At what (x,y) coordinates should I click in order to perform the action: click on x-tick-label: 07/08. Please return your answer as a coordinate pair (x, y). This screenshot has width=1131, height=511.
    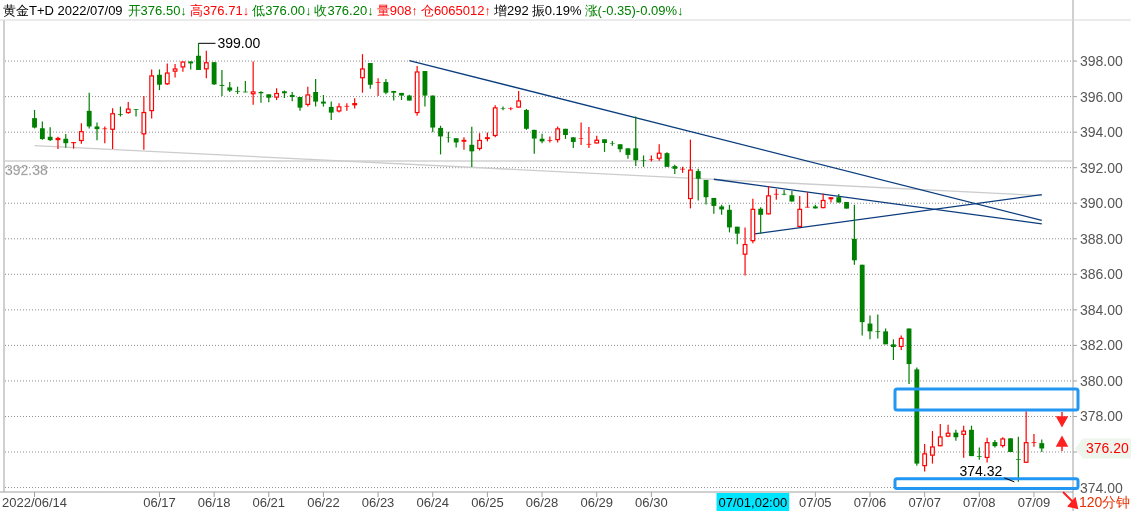
    Looking at the image, I should click on (979, 502).